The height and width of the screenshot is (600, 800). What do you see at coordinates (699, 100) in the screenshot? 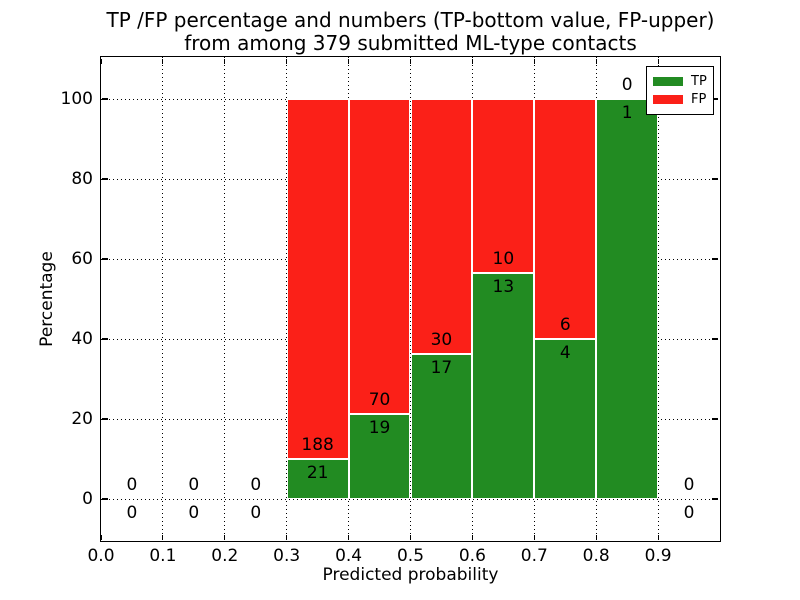
I see `fp-legend-label: FP` at bounding box center [699, 100].